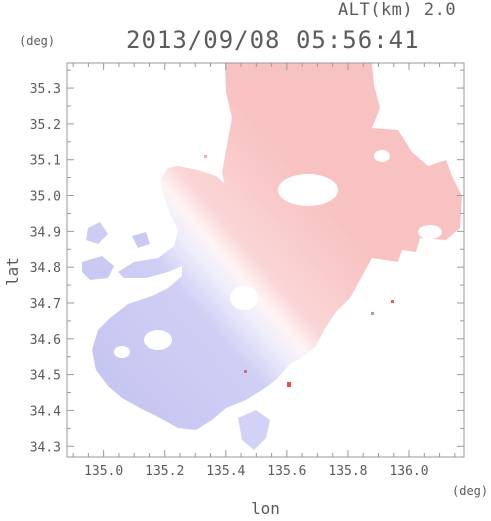 The height and width of the screenshot is (521, 491). I want to click on tick-label: 135.8, so click(347, 471).